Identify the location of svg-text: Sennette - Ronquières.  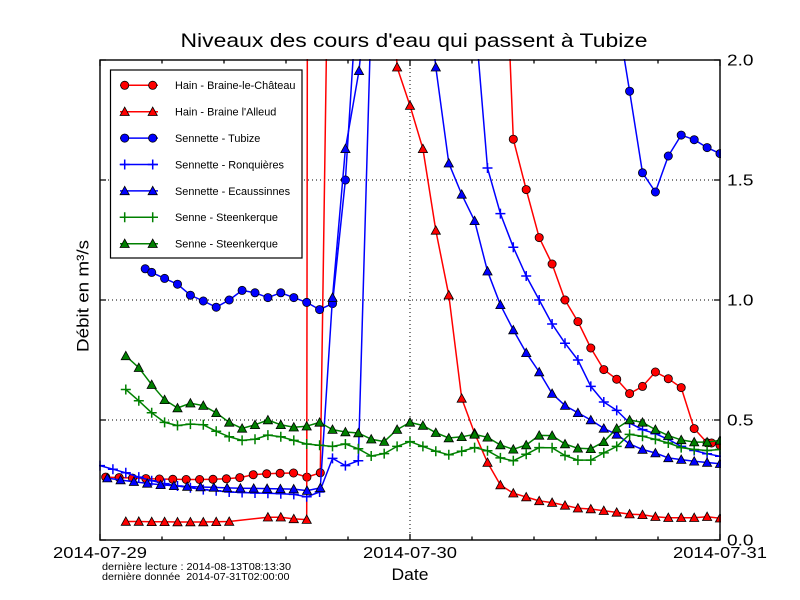
(230, 165).